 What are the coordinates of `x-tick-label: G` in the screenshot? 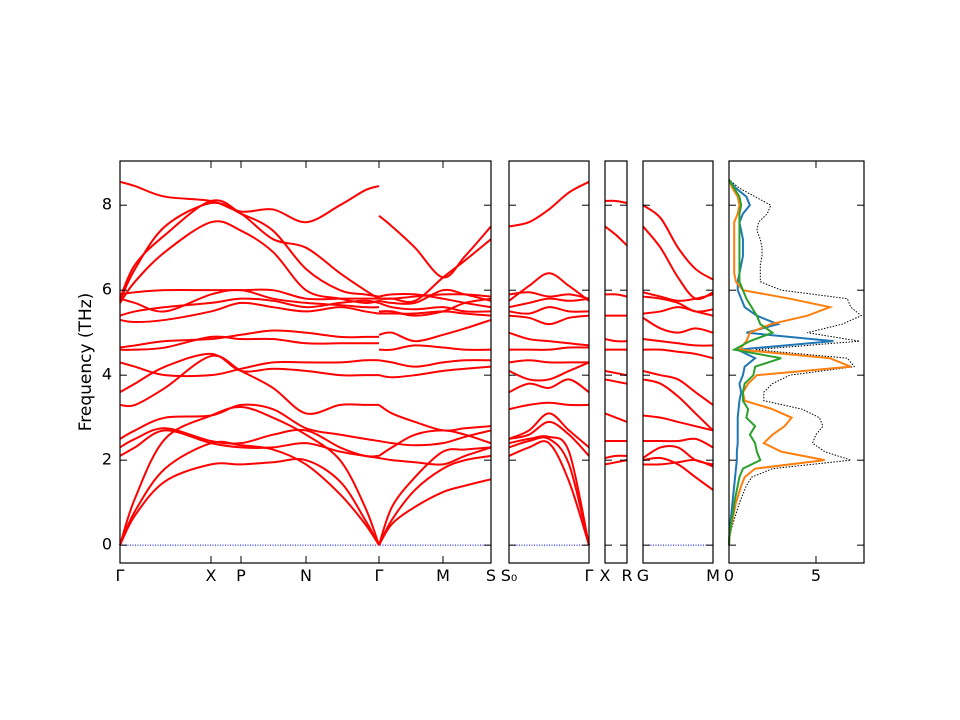 It's located at (643, 575).